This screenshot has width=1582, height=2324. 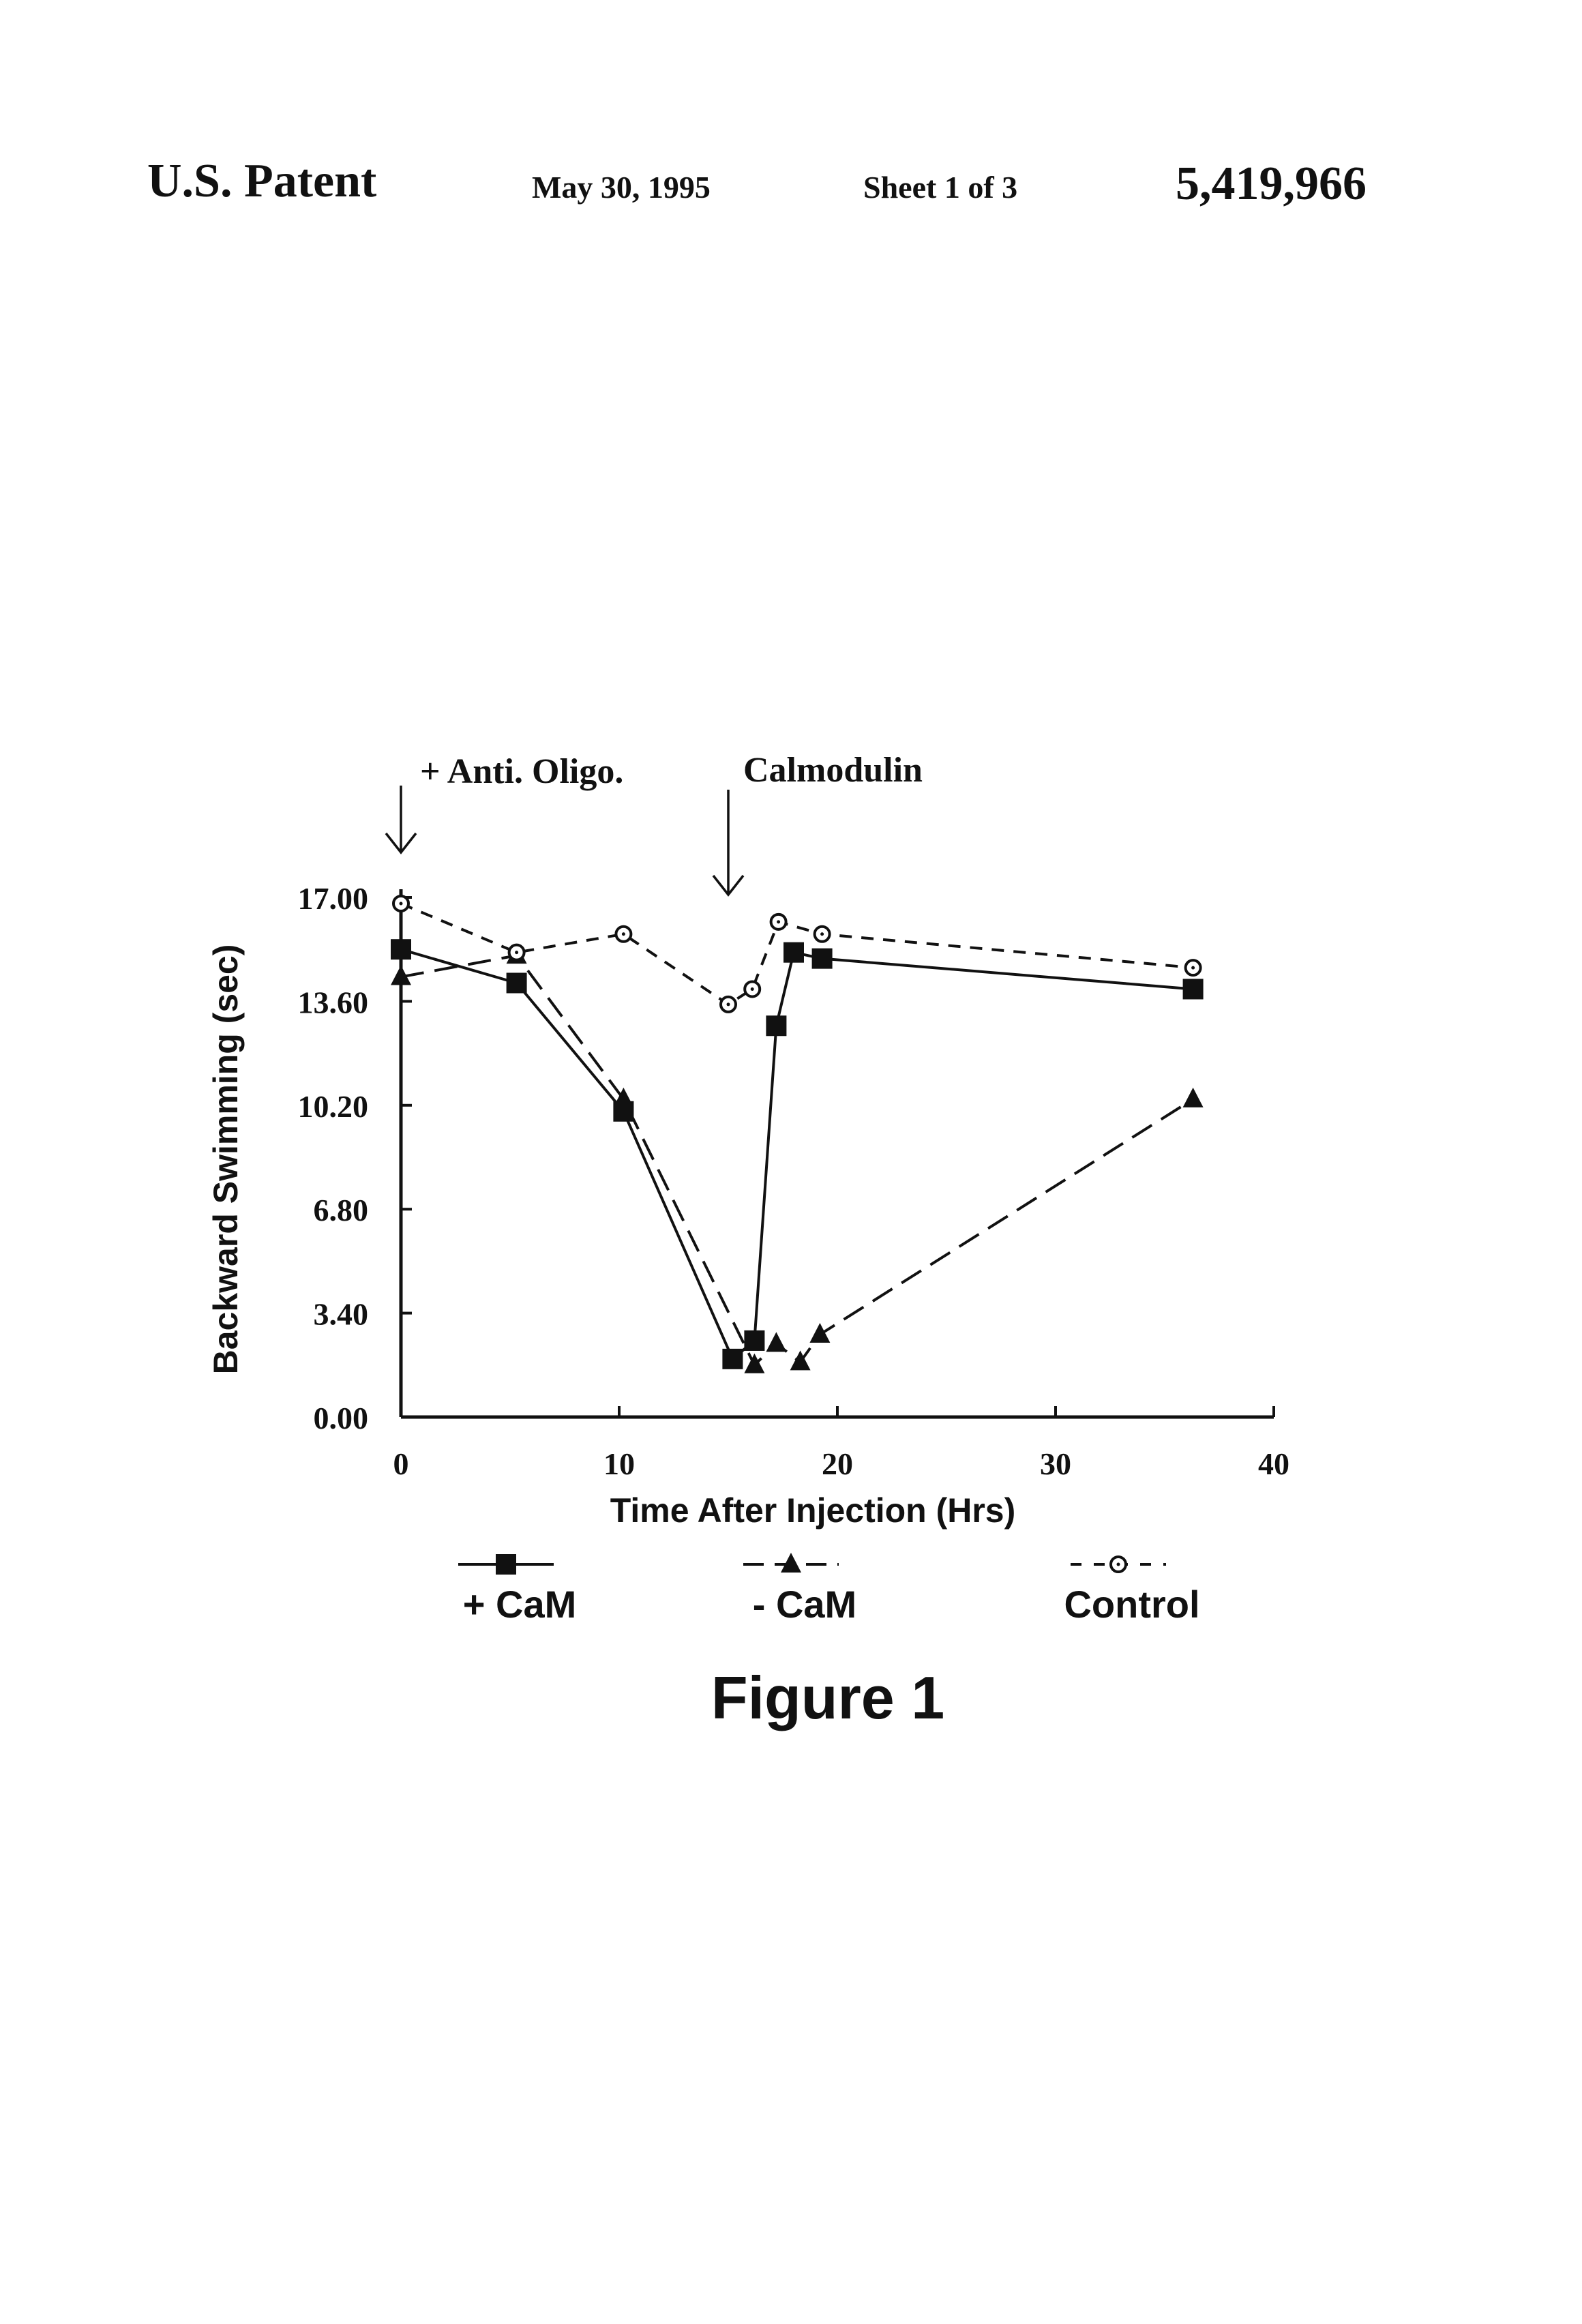 I want to click on legend: + CaM - CaM Control Figure 1, so click(x=829, y=1642).